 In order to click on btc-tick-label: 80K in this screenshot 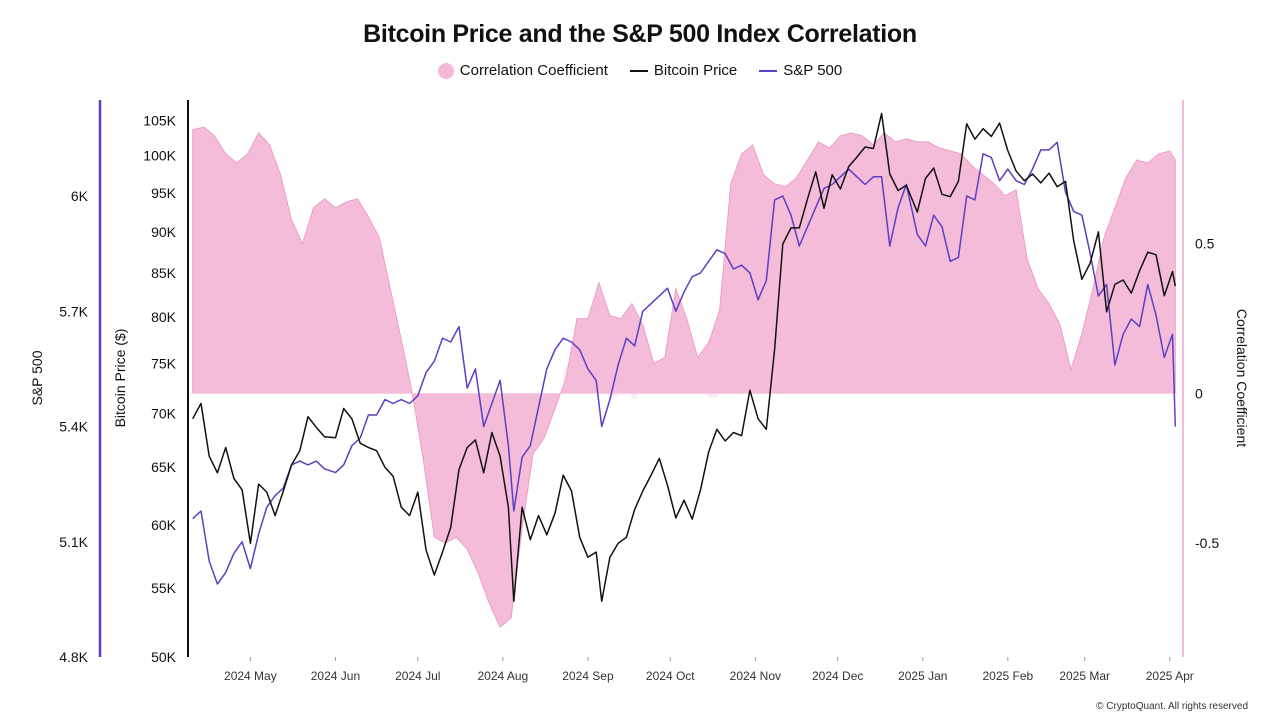, I will do `click(164, 317)`.